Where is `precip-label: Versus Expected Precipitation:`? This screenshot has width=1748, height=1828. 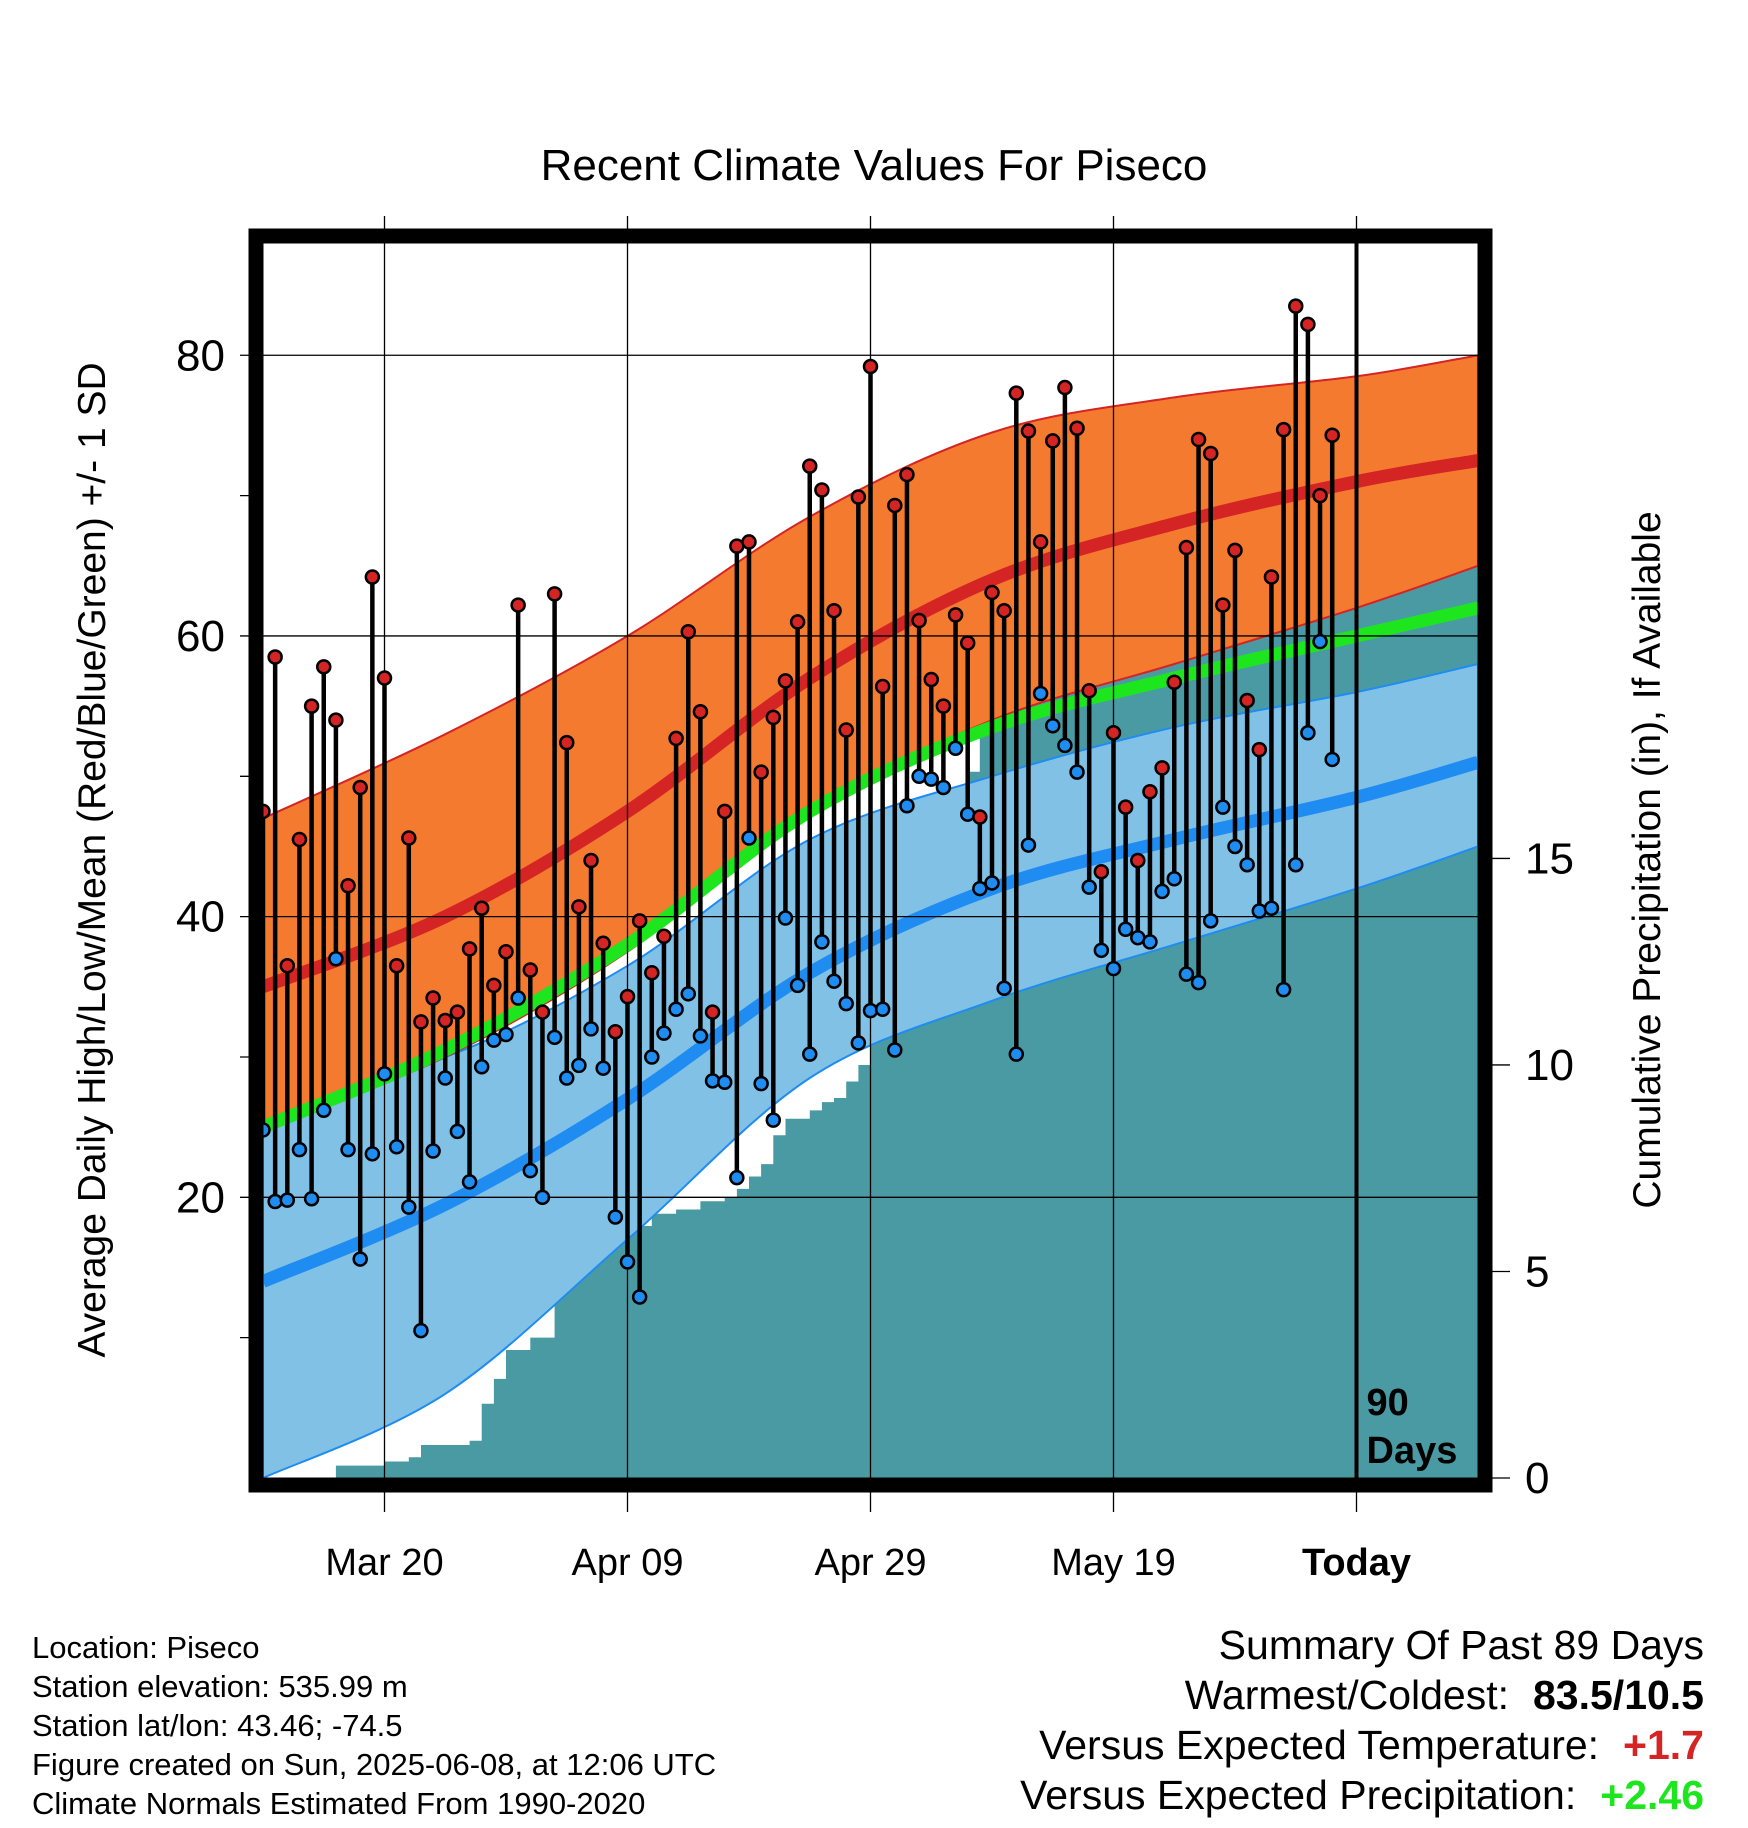
precip-label: Versus Expected Precipitation: is located at coordinates (1298, 1795).